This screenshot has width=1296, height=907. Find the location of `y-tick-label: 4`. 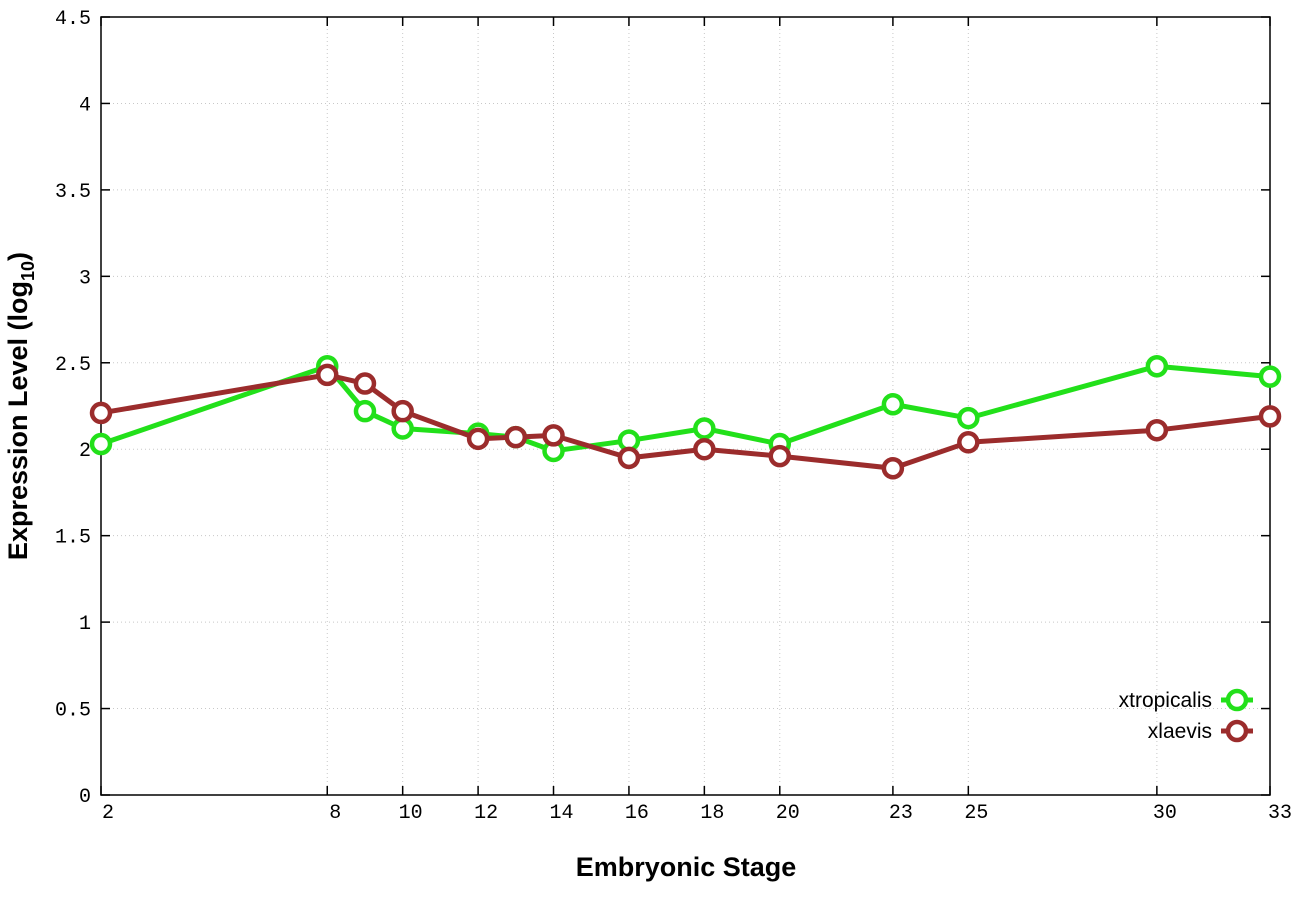

y-tick-label: 4 is located at coordinates (85, 105).